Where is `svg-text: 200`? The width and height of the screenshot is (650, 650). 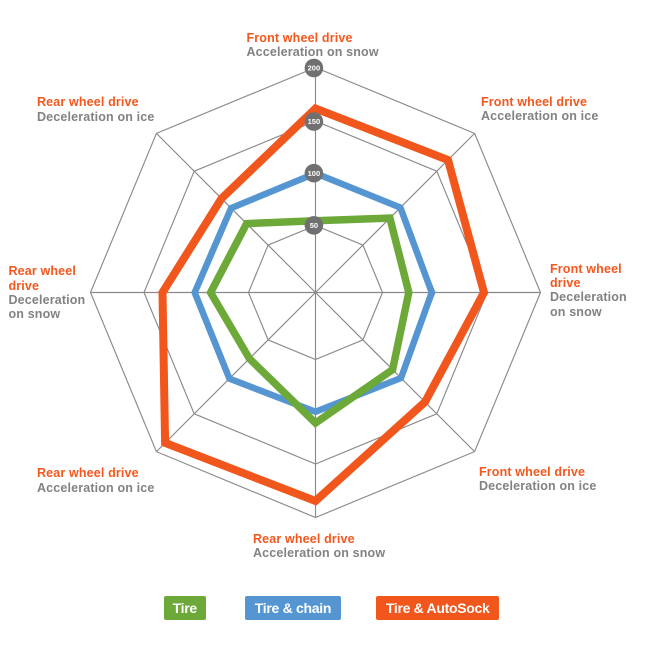 svg-text: 200 is located at coordinates (314, 68).